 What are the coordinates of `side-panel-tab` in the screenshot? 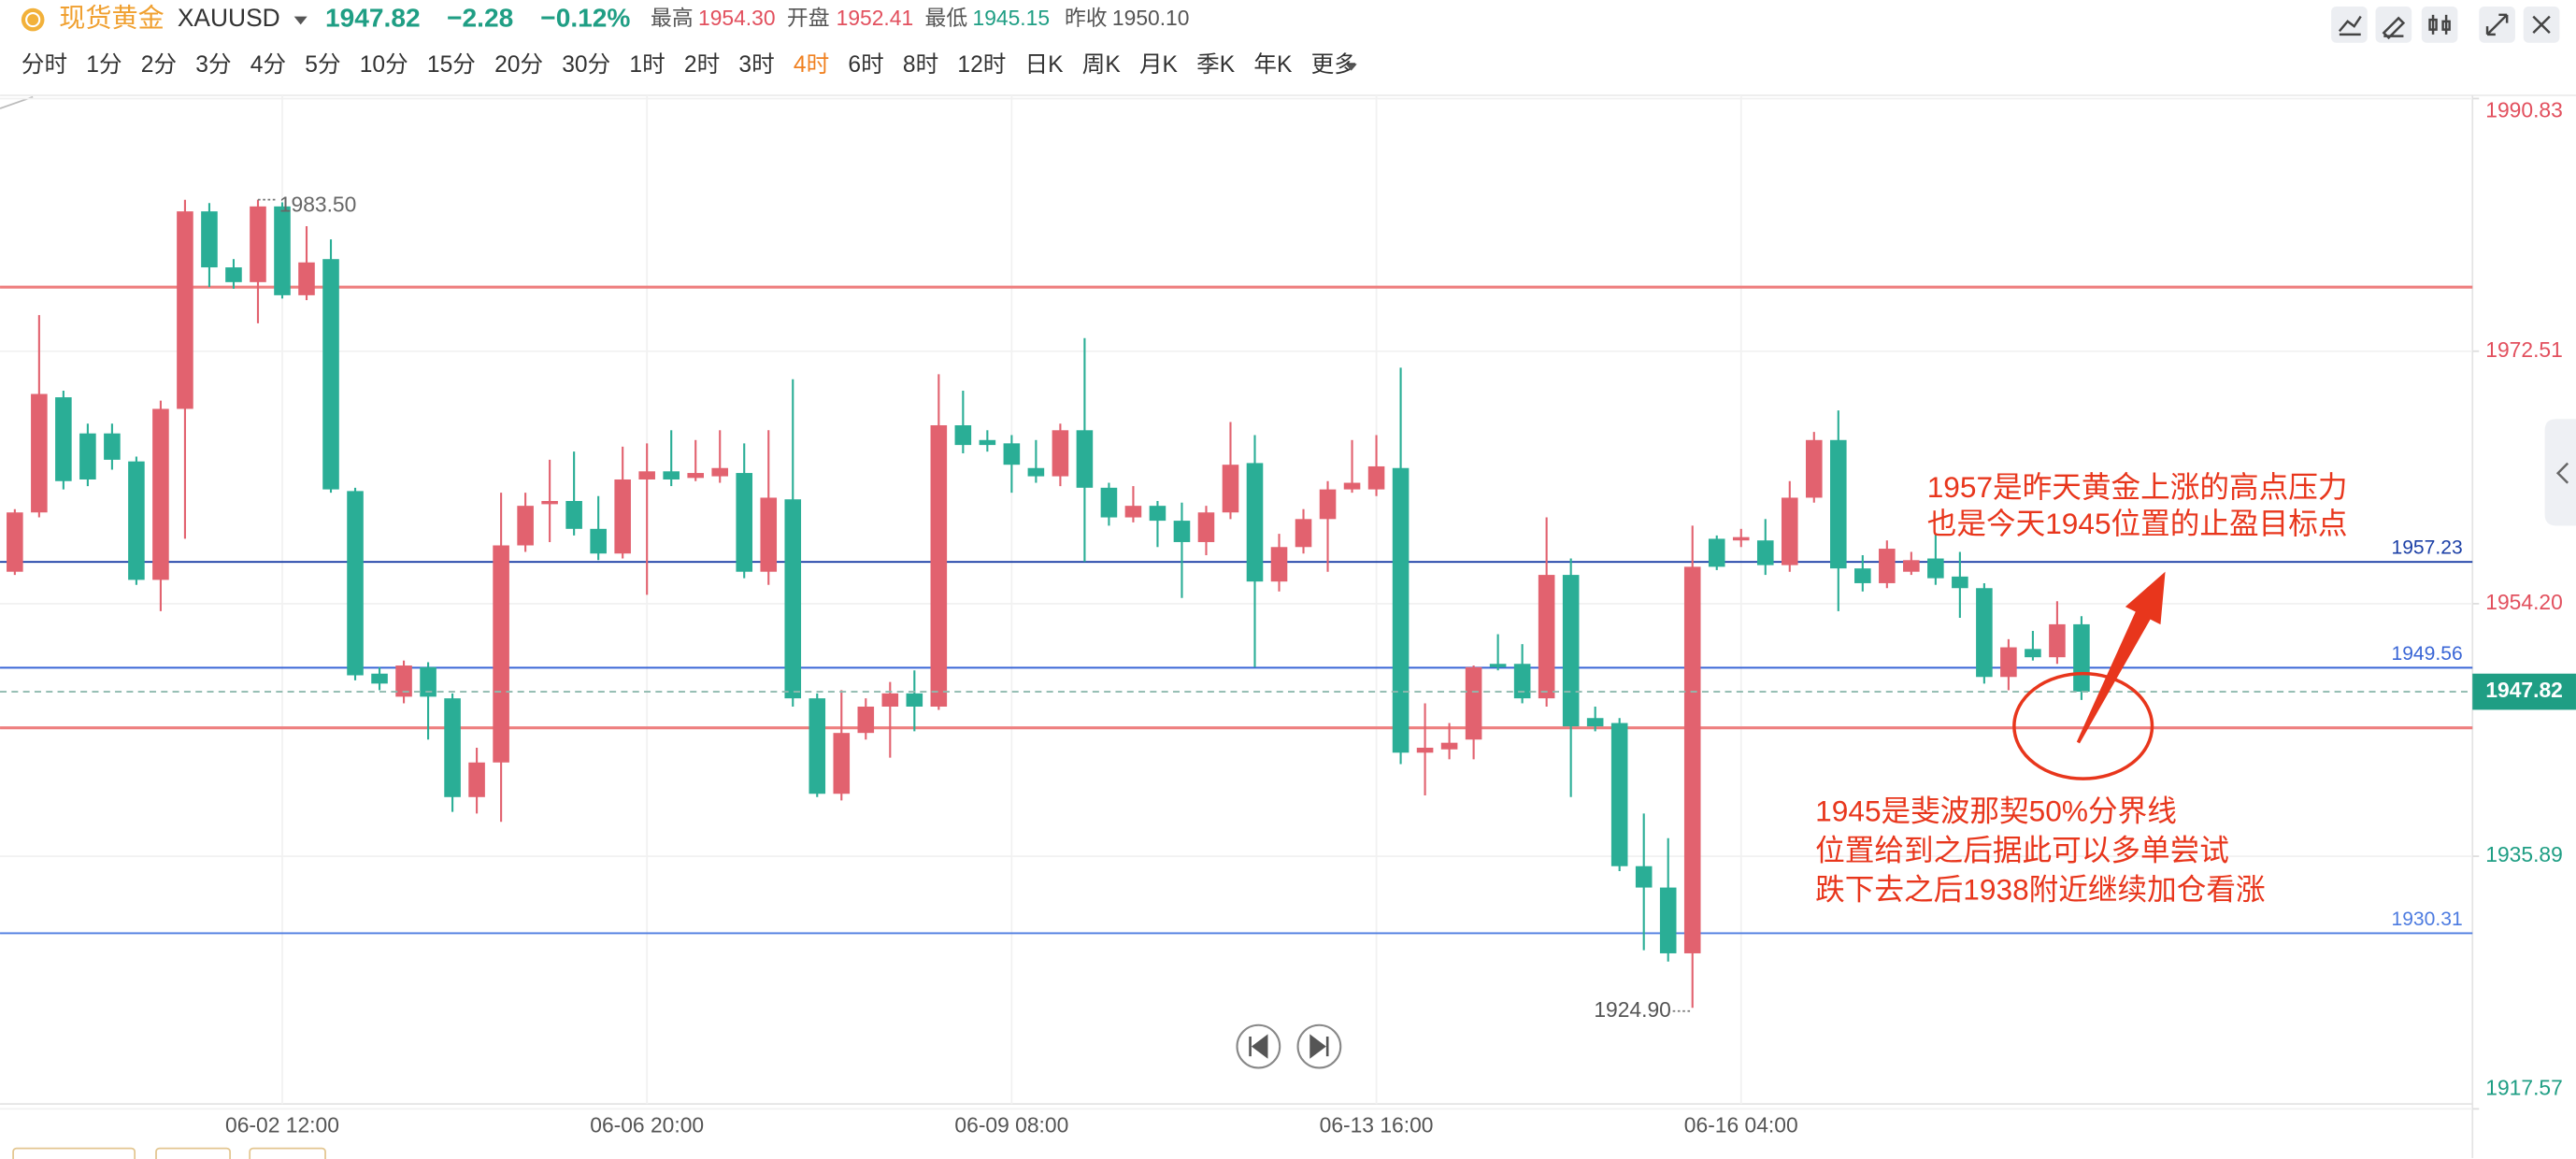 It's located at (2560, 472).